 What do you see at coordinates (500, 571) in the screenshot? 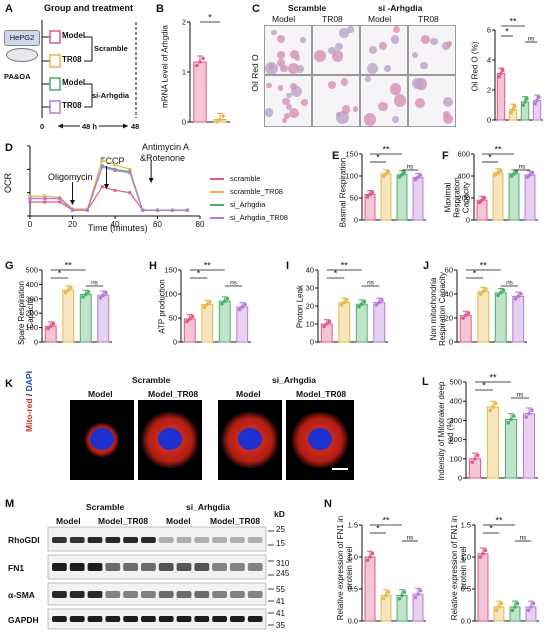
I see `bar-chart-n2: 0.0 0.5 1.0 1.5 *** ns` at bounding box center [500, 571].